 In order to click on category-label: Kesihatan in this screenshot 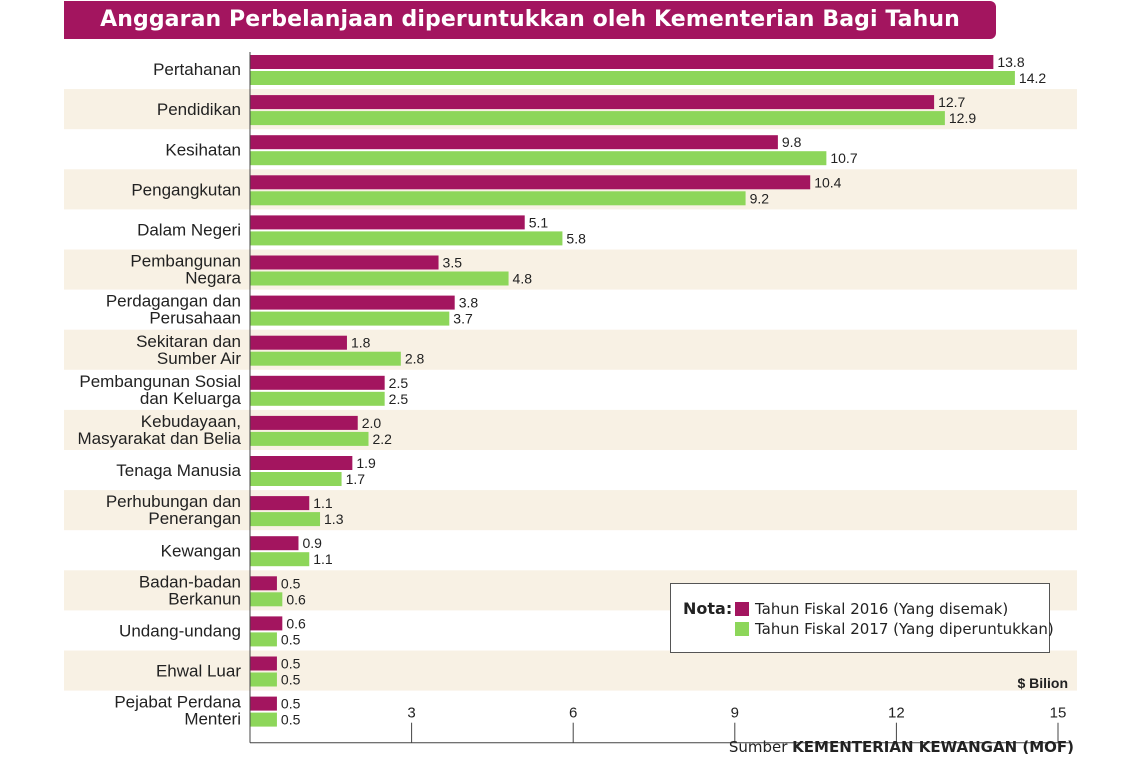, I will do `click(203, 149)`.